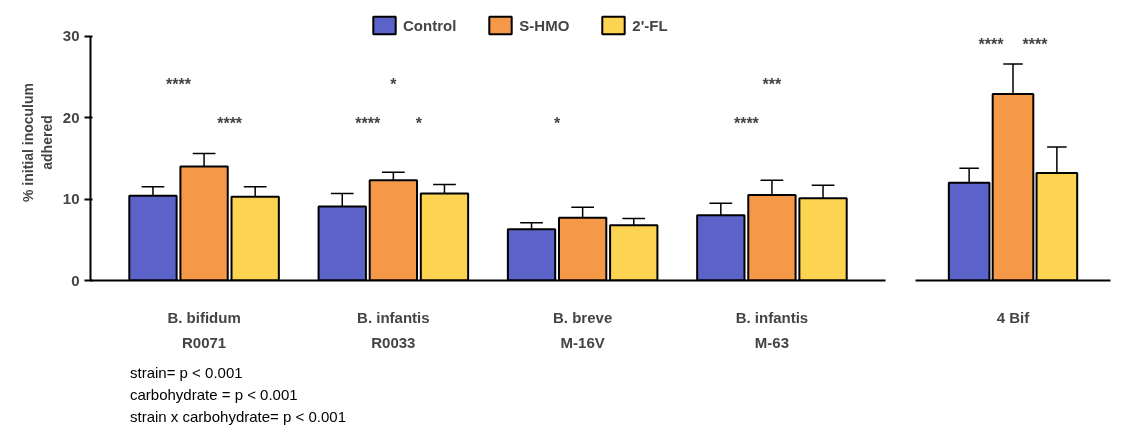 The height and width of the screenshot is (437, 1135). I want to click on x-tick-label: 4 Bif, so click(1013, 317).